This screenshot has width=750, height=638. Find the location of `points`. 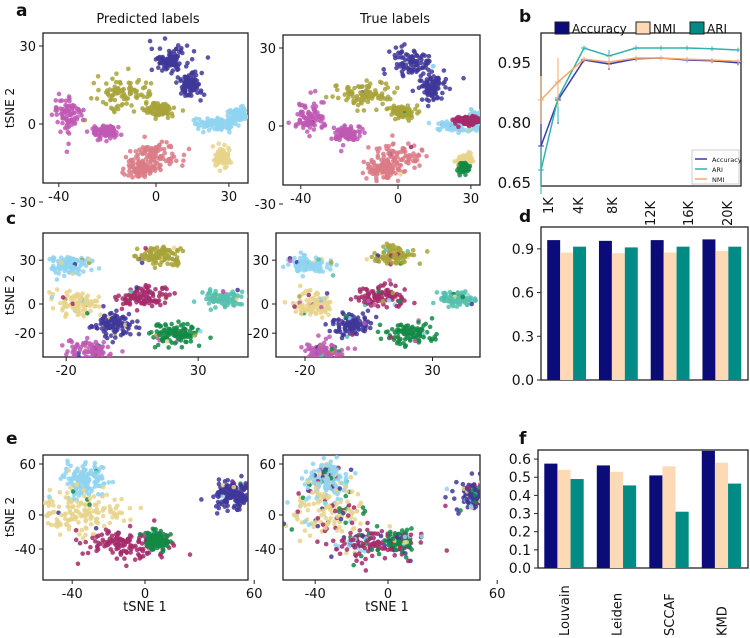

points is located at coordinates (147, 304).